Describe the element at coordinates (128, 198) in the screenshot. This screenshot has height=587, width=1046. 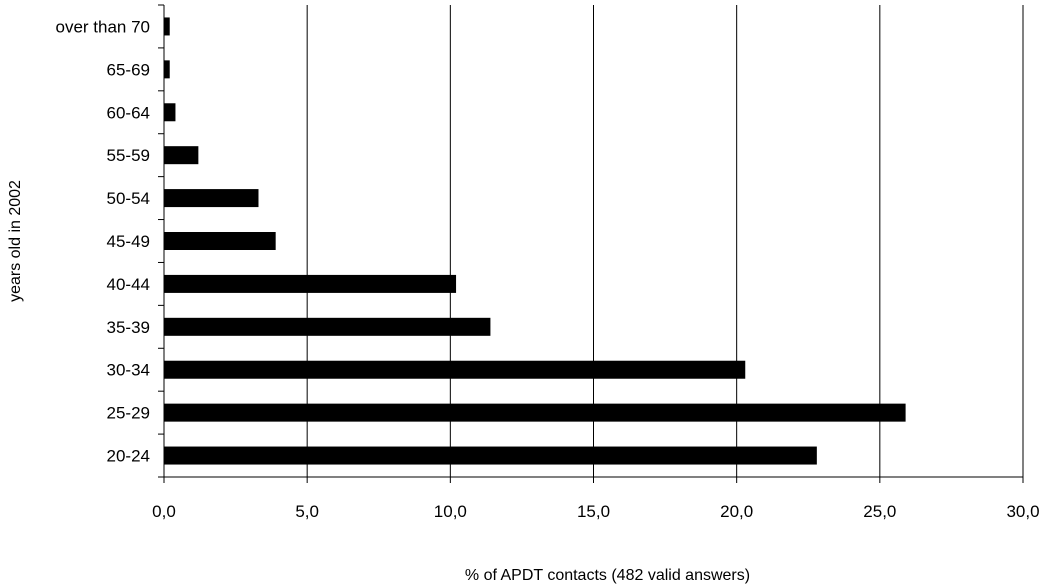
I see `y-tick-label: 50-54` at that location.